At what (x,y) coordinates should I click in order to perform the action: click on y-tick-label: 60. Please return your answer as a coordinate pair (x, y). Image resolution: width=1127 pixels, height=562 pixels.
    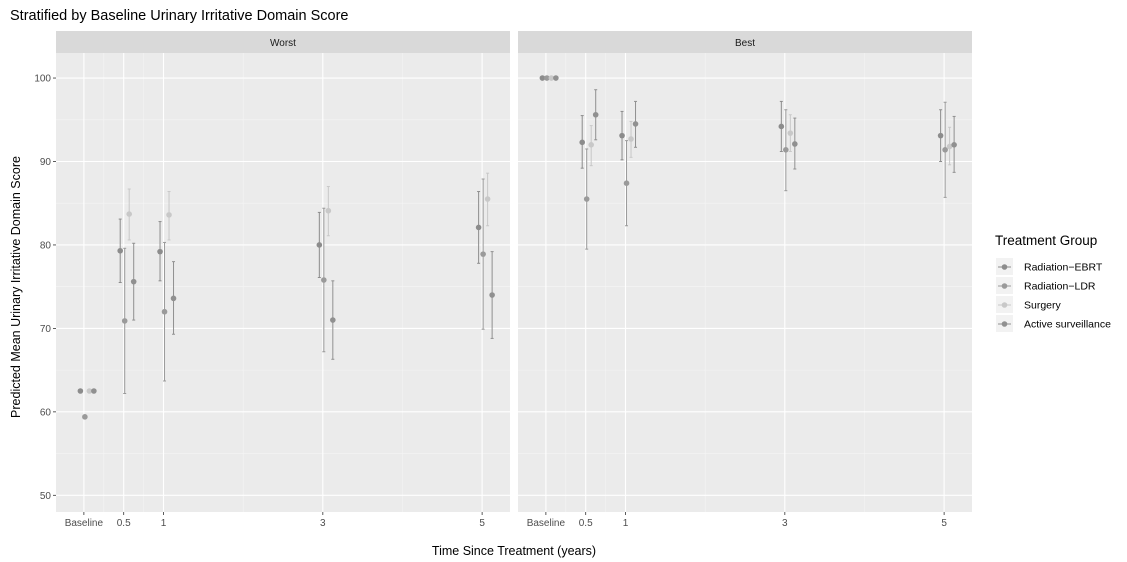
    Looking at the image, I should click on (46, 412).